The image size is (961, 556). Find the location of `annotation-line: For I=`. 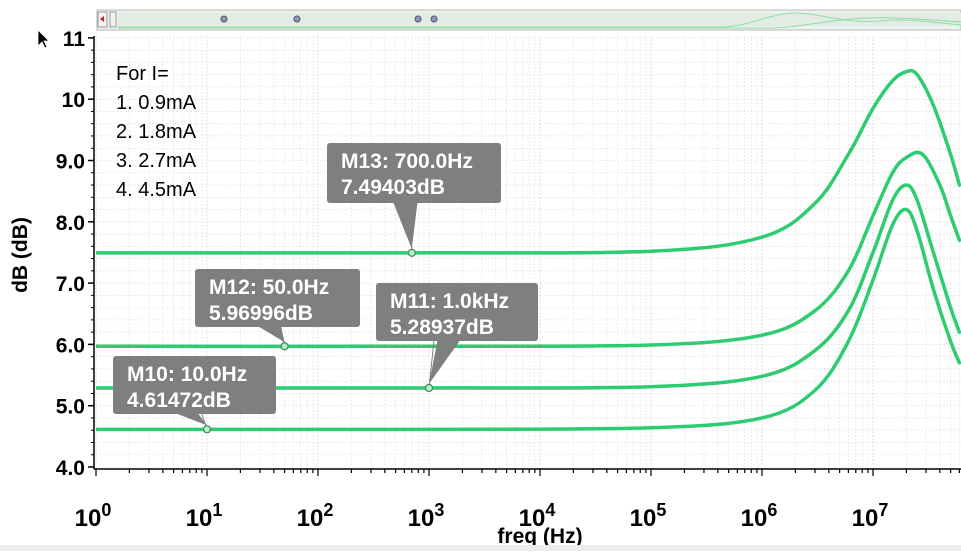

annotation-line: For I= is located at coordinates (142, 74).